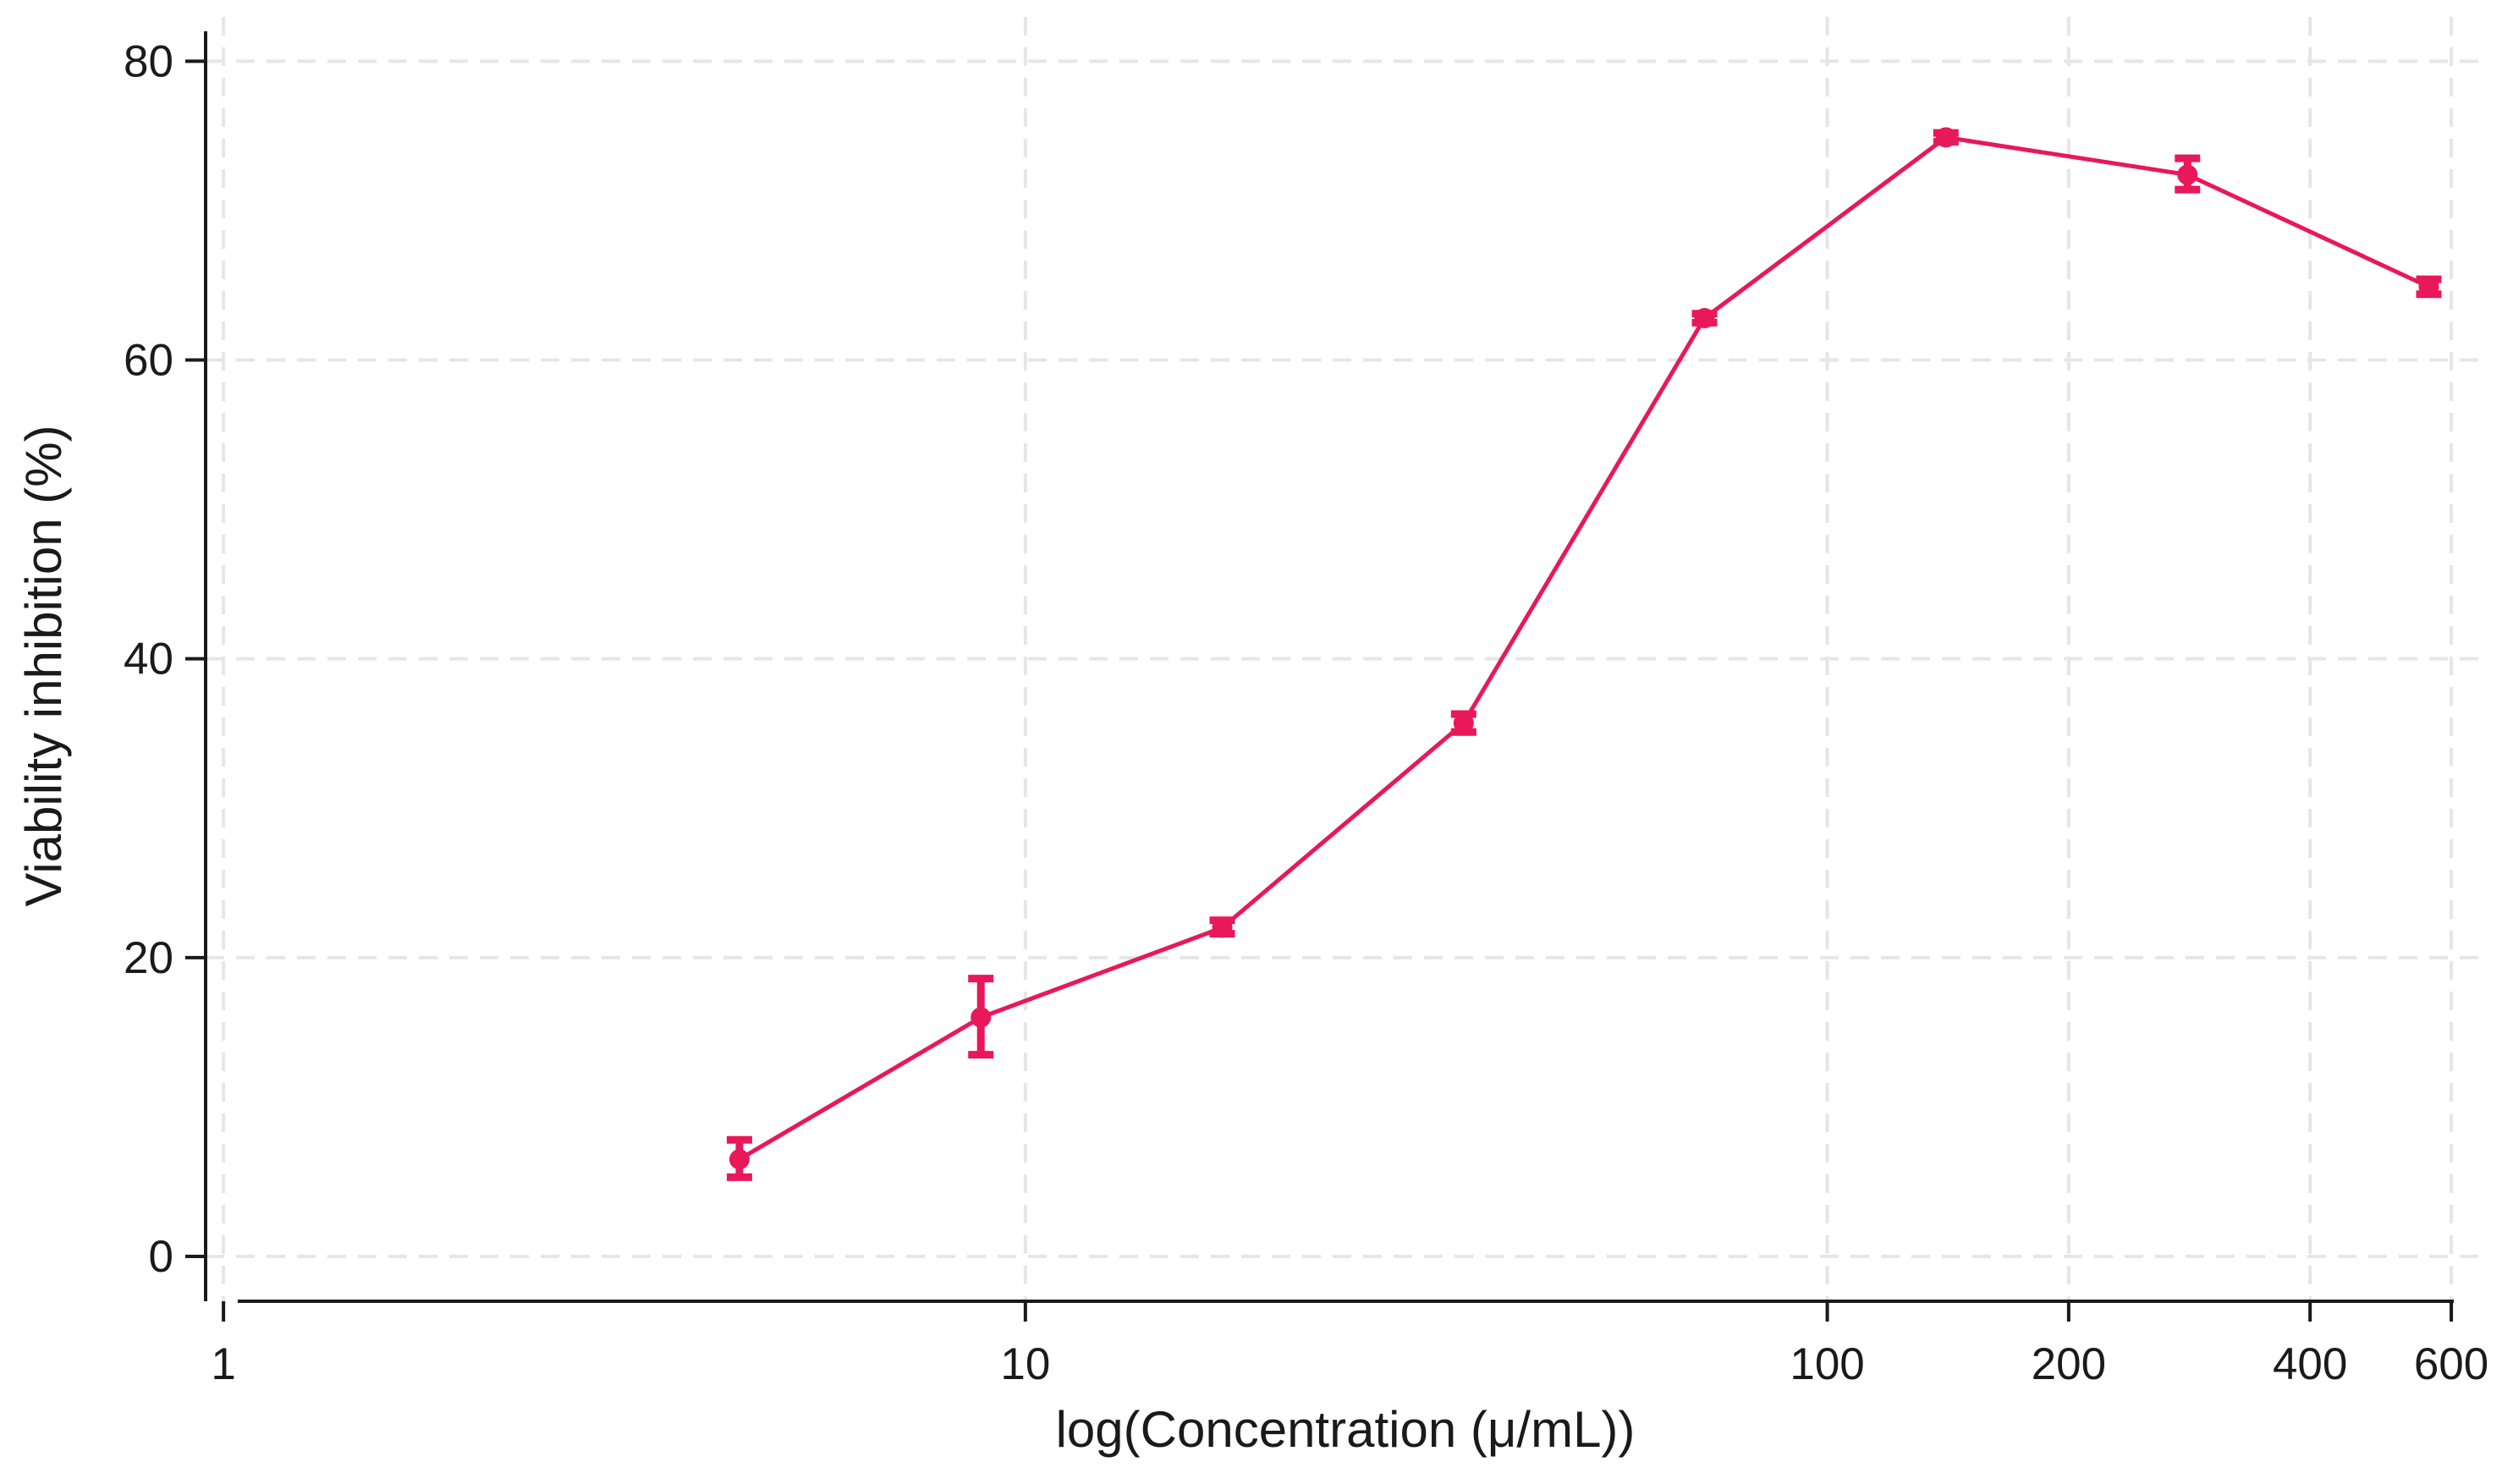  What do you see at coordinates (1346, 1429) in the screenshot?
I see `x-axis-title: log(Concentration (μ/mL))` at bounding box center [1346, 1429].